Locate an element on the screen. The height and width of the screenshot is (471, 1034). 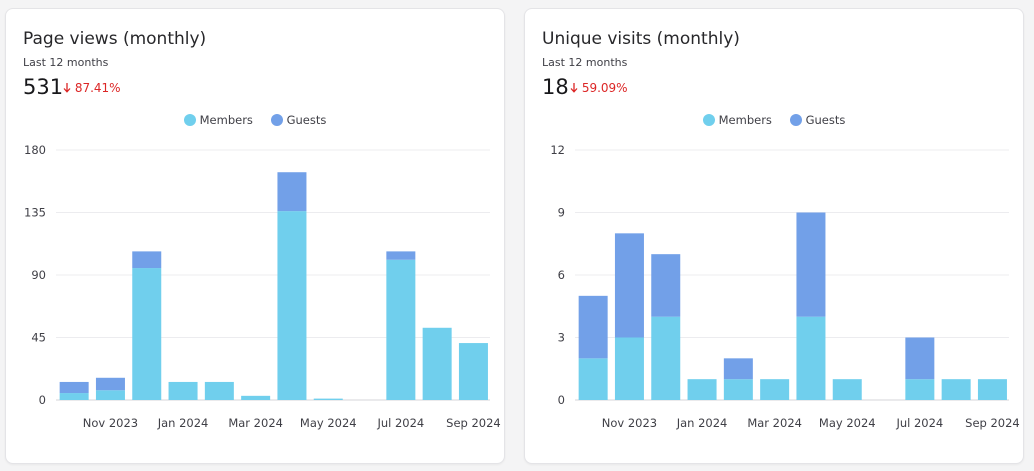
card-title: Page views (monthly) is located at coordinates (115, 39).